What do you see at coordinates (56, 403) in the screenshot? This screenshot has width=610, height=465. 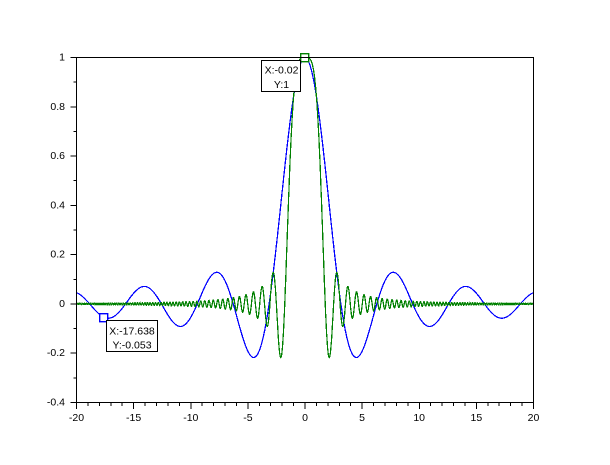 I see `svg-text: -0.4` at bounding box center [56, 403].